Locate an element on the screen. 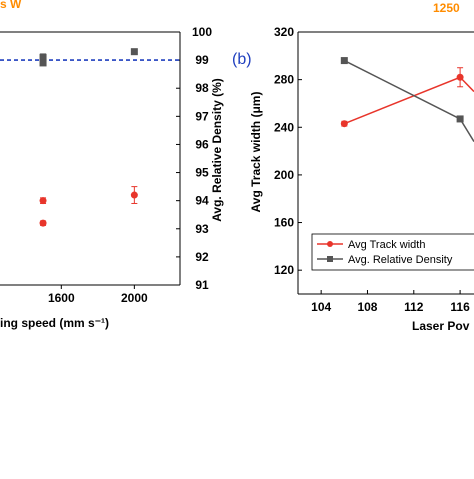 The image size is (474, 479). panel-b-series-line is located at coordinates (408, 100).